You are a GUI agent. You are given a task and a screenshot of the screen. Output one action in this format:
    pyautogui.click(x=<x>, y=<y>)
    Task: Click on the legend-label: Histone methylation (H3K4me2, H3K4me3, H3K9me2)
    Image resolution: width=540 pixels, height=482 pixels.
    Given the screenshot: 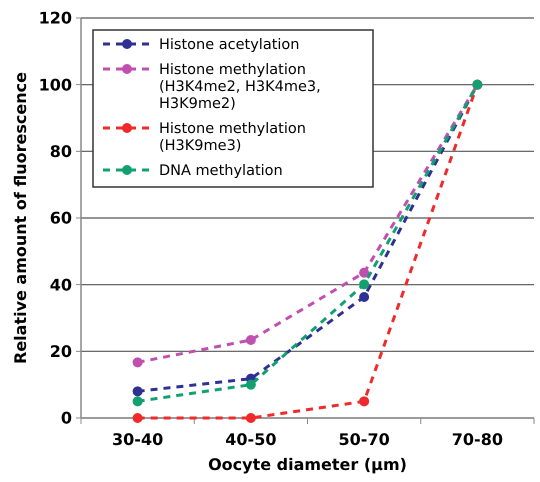 What is the action you would take?
    pyautogui.click(x=240, y=87)
    